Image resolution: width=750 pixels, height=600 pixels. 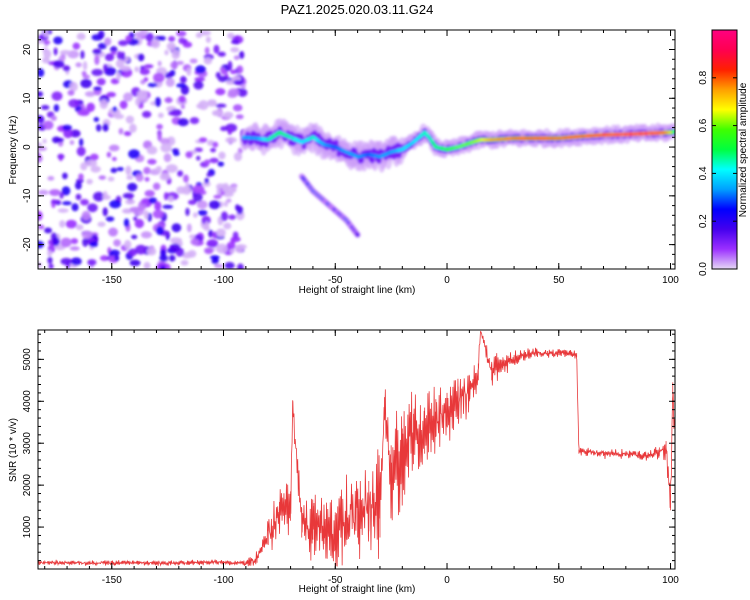 What do you see at coordinates (357, 589) in the screenshot?
I see `snr-x-label: Height of straight line (km)` at bounding box center [357, 589].